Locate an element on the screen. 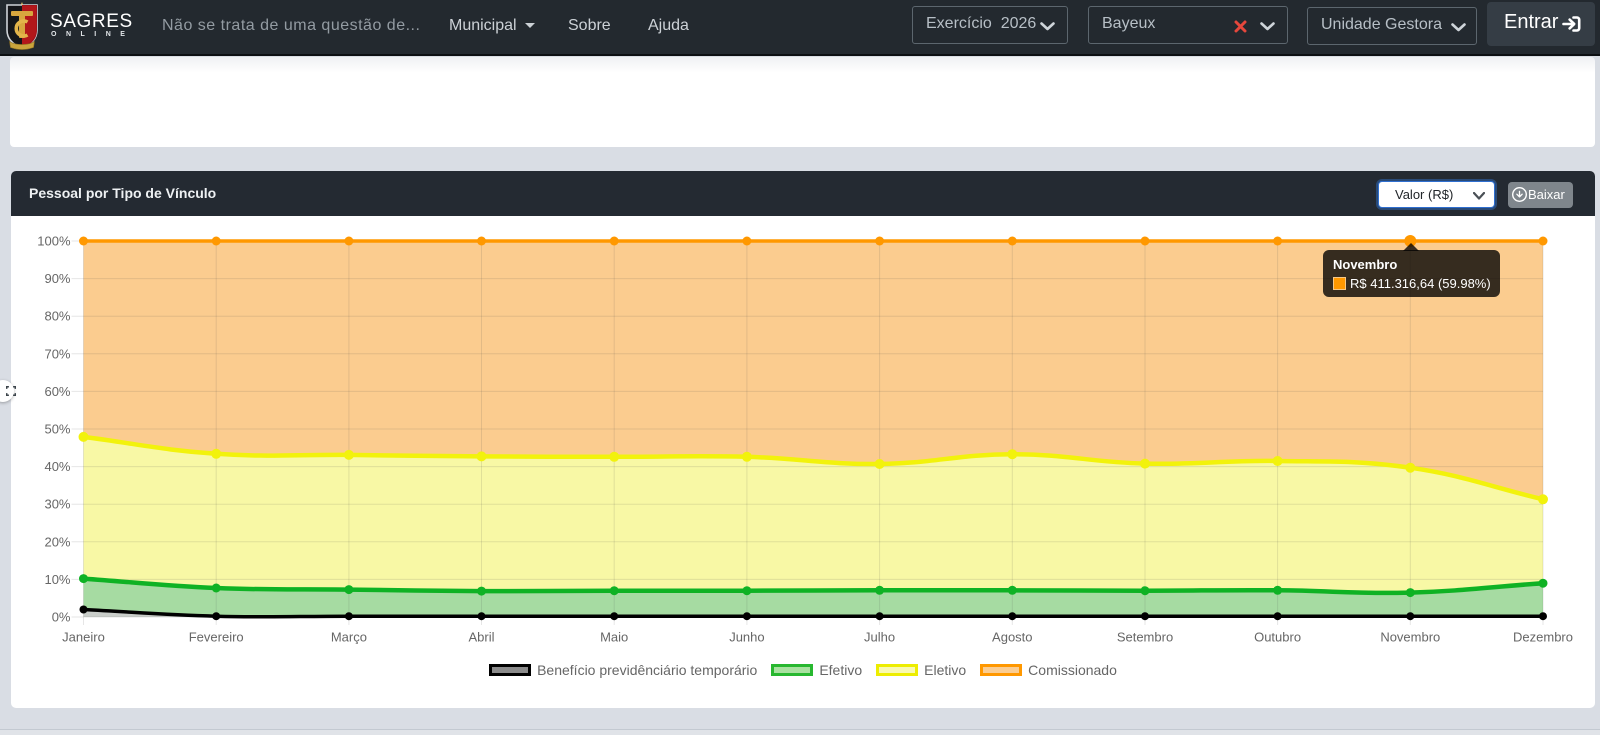 The image size is (1600, 735). svg-text: 0% is located at coordinates (61, 617).